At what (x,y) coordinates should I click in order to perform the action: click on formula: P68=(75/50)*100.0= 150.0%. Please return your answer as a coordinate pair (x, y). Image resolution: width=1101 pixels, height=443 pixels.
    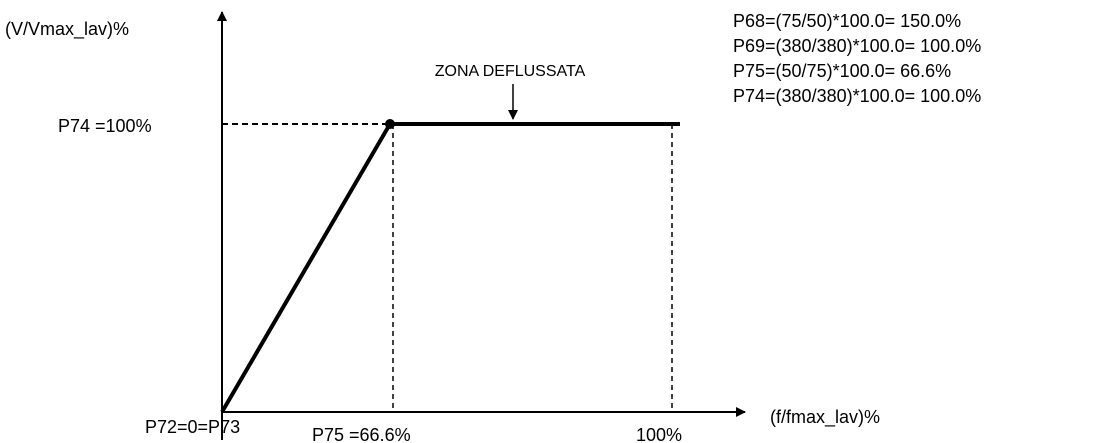
    Looking at the image, I should click on (847, 21).